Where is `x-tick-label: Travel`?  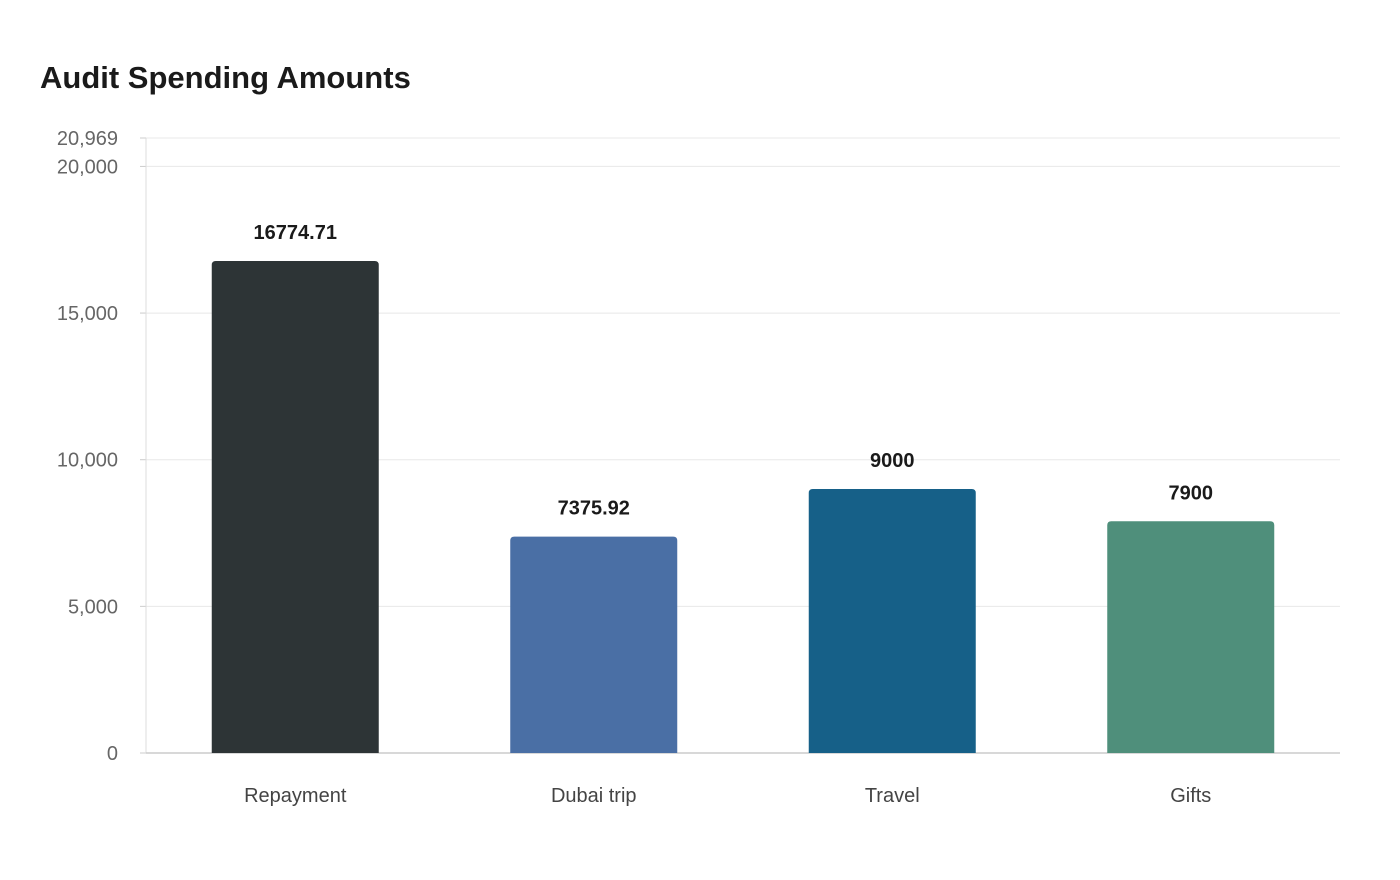 x-tick-label: Travel is located at coordinates (892, 796).